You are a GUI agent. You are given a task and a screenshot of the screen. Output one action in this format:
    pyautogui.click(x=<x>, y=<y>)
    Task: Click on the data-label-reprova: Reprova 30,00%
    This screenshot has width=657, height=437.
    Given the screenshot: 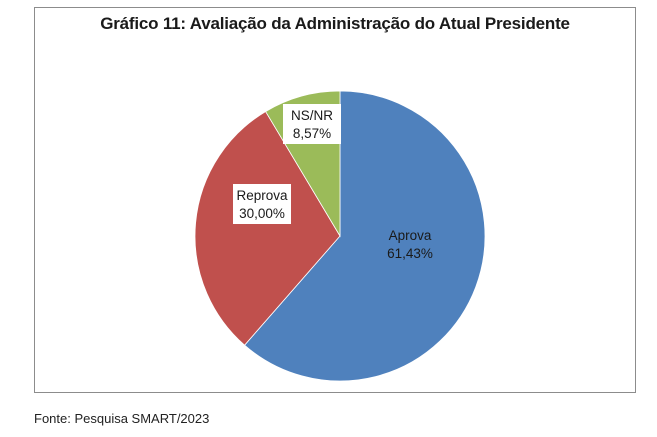 What is the action you would take?
    pyautogui.click(x=262, y=204)
    